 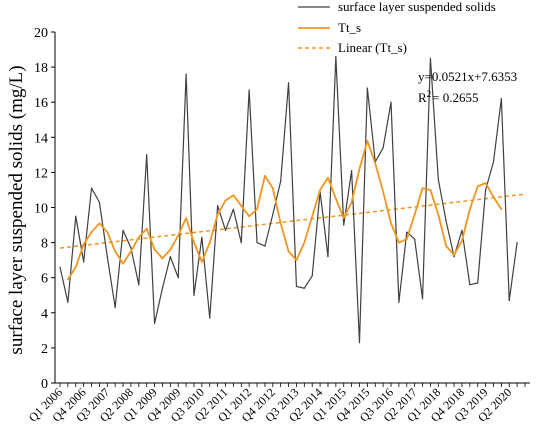 I want to click on y-tick-label: 16, so click(x=41, y=103).